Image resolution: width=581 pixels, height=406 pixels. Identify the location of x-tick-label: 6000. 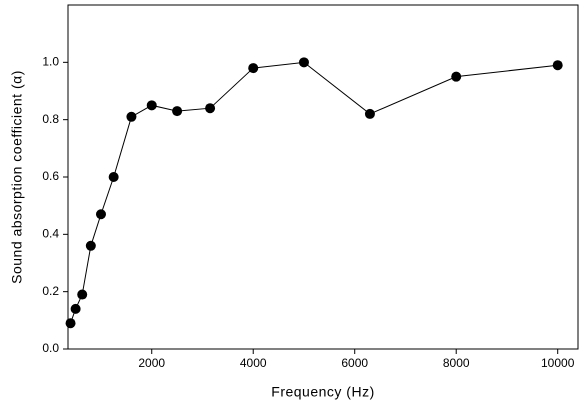
(354, 363).